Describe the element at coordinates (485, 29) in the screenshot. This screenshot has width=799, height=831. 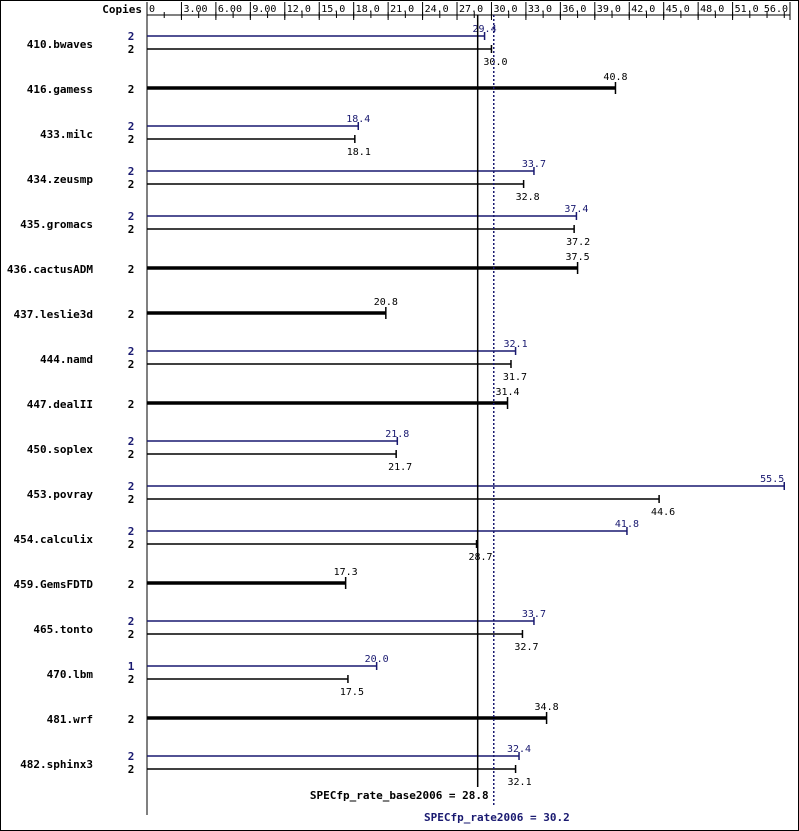
I see `peak-value-label: 29.4` at that location.